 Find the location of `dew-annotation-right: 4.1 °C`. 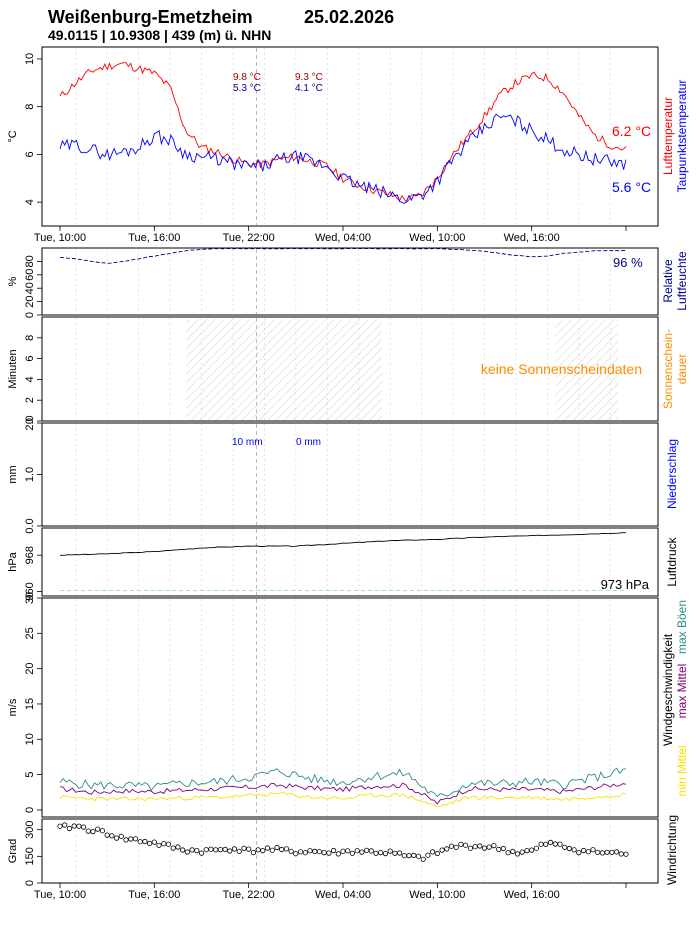

dew-annotation-right: 4.1 °C is located at coordinates (309, 88).